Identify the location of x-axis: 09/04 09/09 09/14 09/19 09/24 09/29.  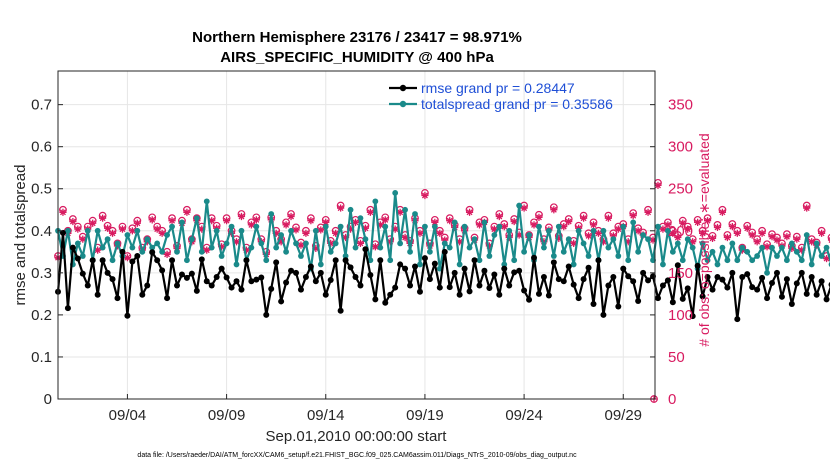
(375, 409).